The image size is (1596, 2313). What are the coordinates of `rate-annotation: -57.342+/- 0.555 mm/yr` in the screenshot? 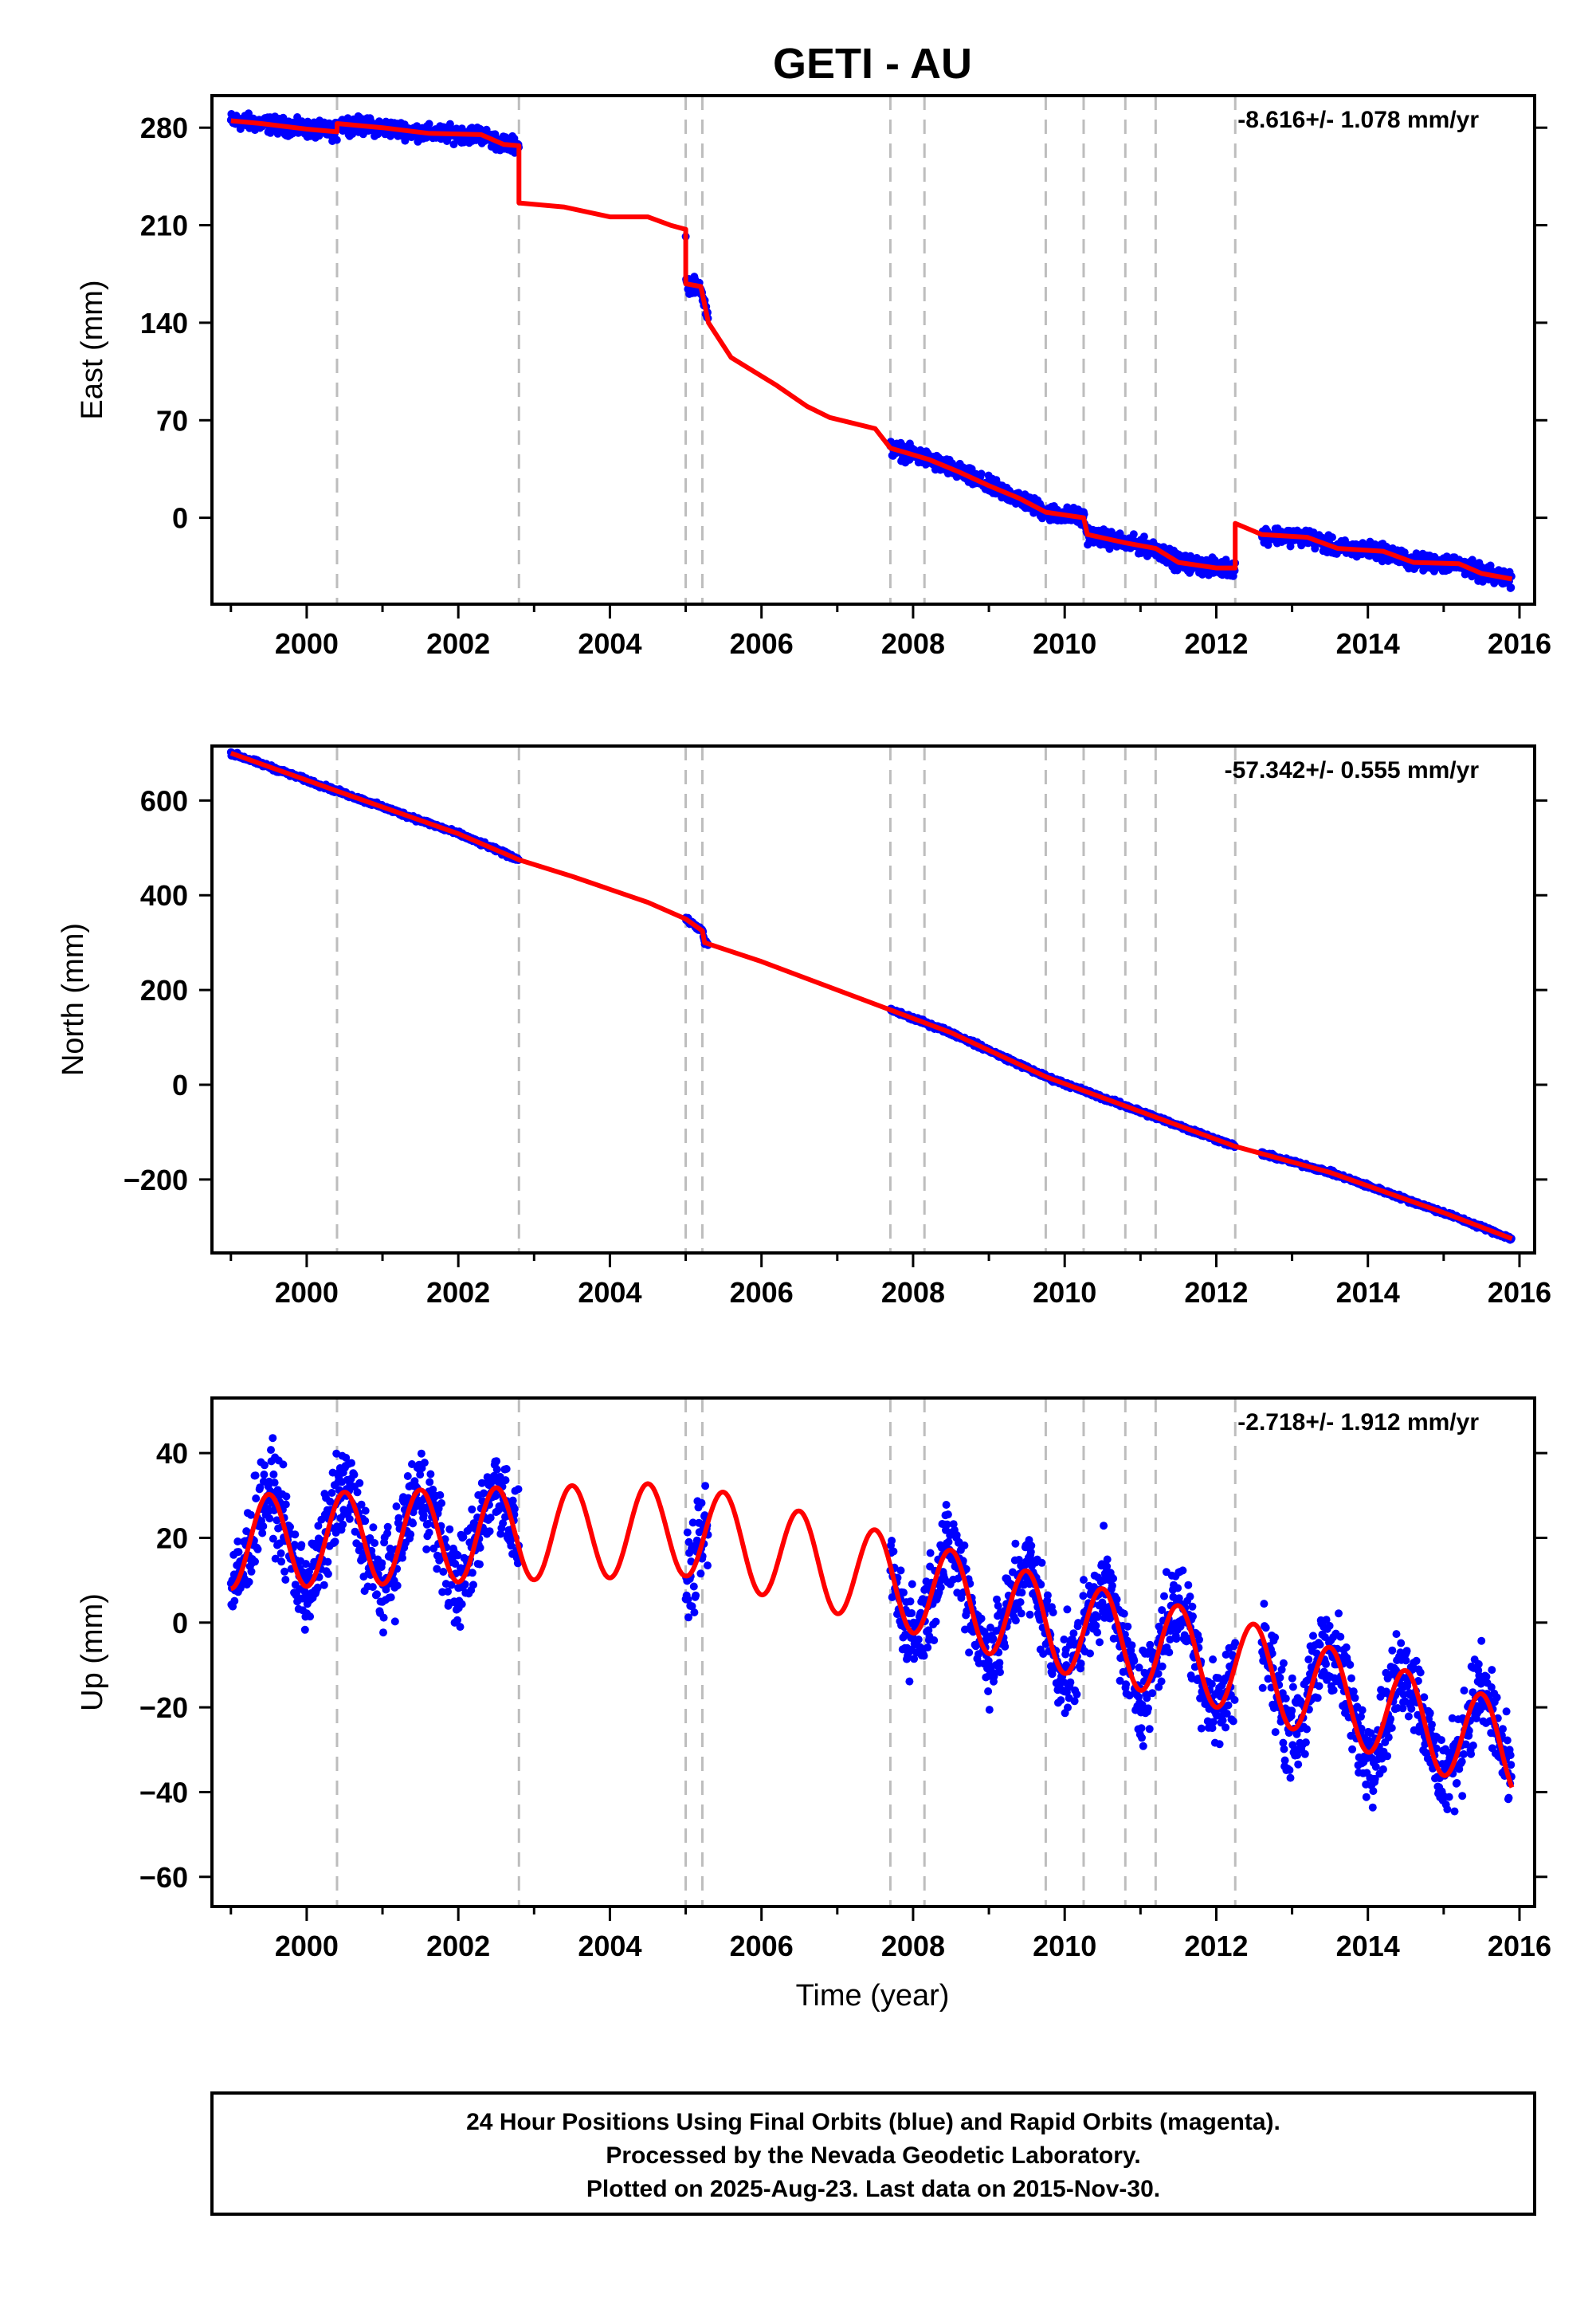 It's located at (1353, 770).